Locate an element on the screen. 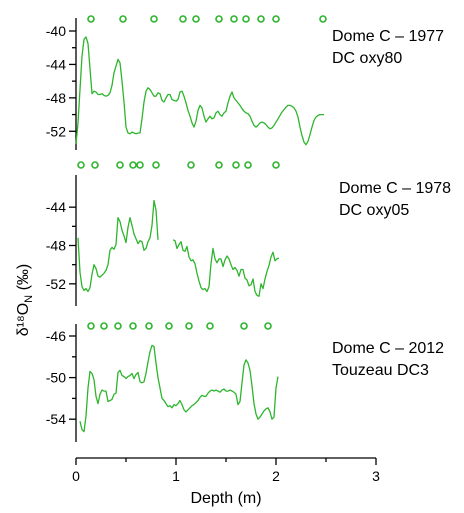 This screenshot has width=464, height=513. panel-label-record: DC oxy05 is located at coordinates (374, 210).